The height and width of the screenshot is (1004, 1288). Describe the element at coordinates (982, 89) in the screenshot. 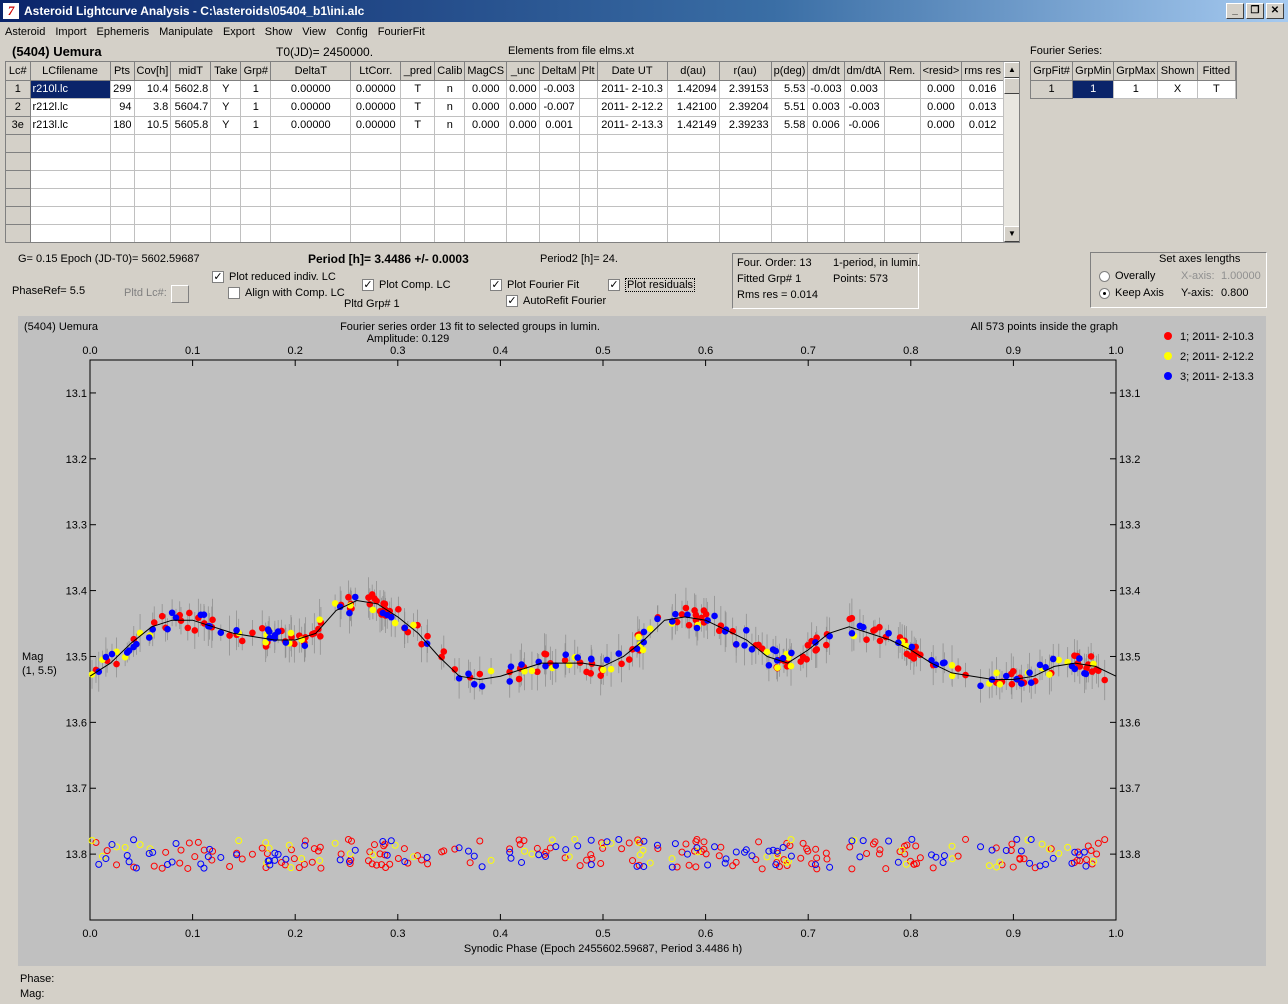

I see `table-cell: 0.016` at that location.